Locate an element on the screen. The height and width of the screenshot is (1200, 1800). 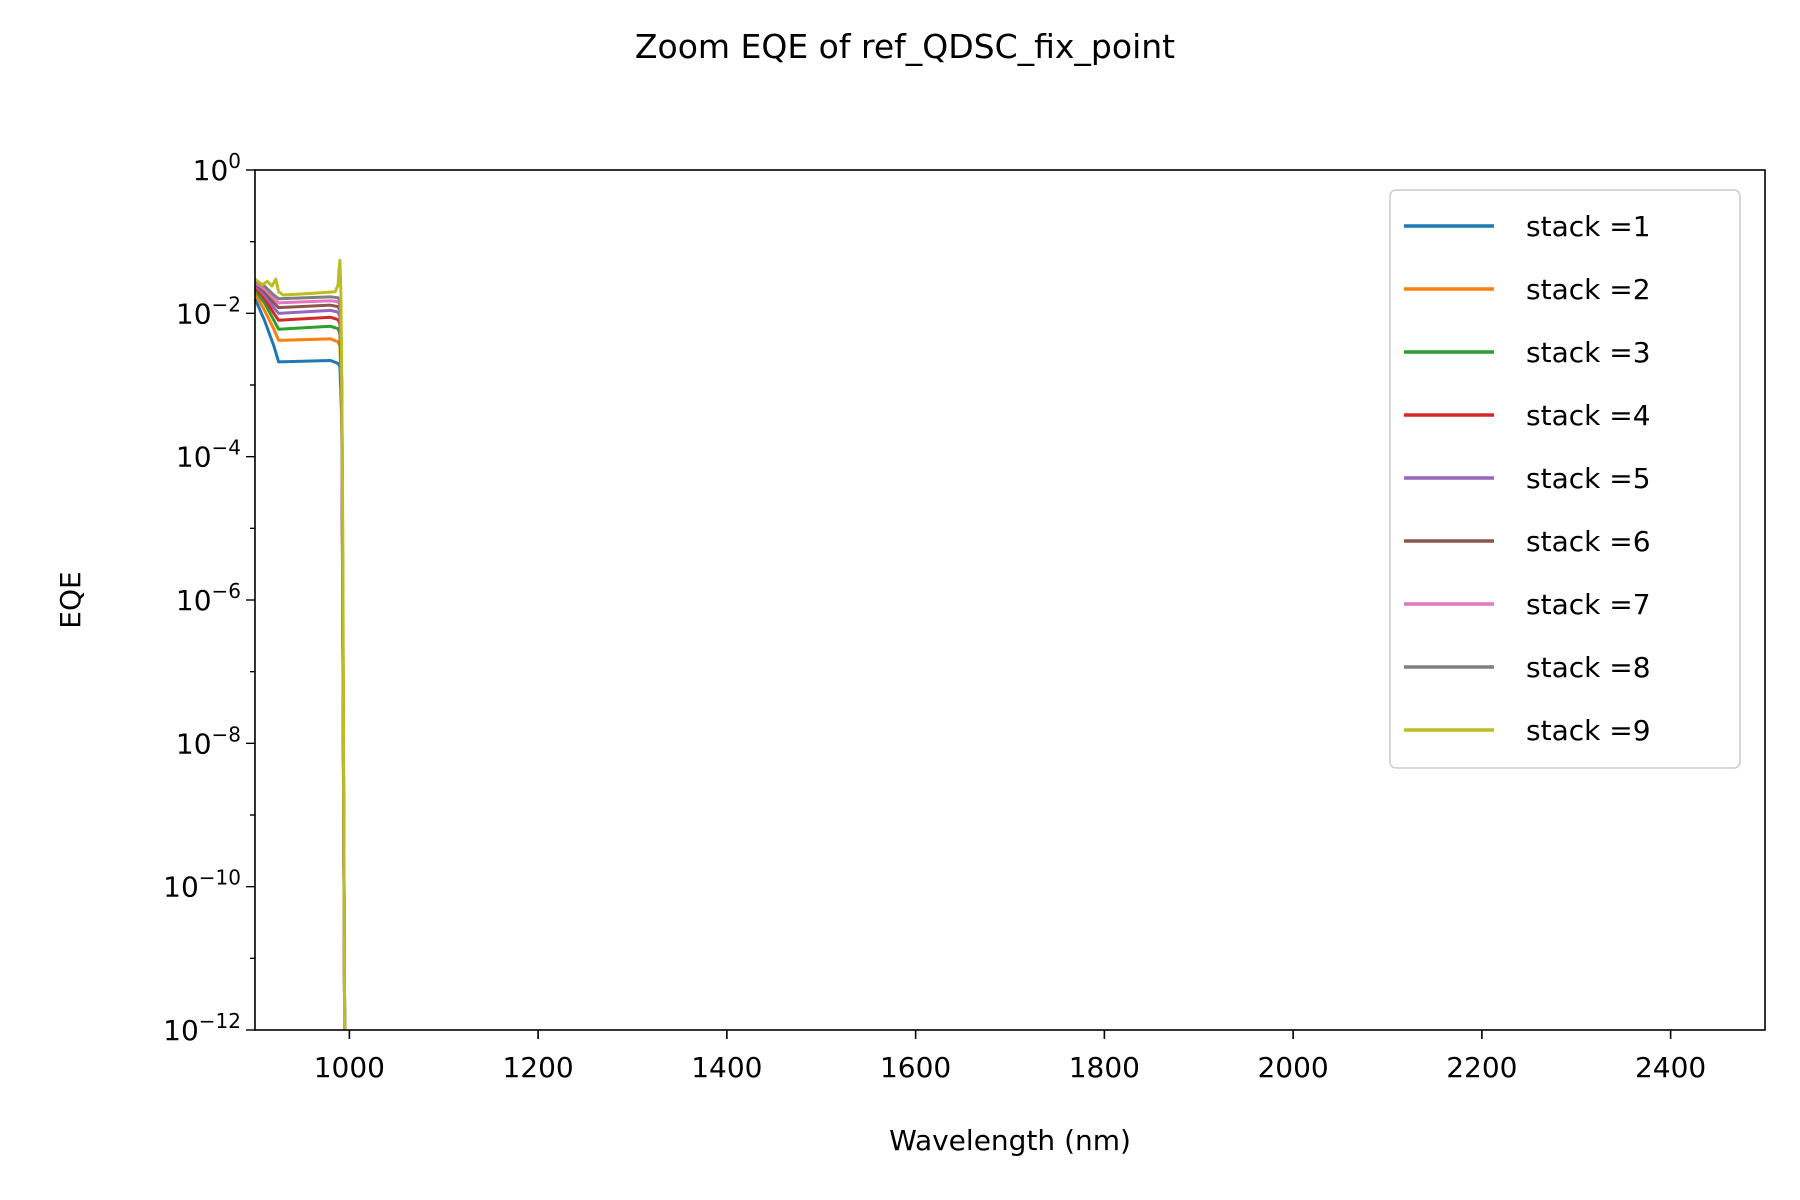
chart-title: Zoom EQE of ref_QDSC_fix_point is located at coordinates (905, 46).